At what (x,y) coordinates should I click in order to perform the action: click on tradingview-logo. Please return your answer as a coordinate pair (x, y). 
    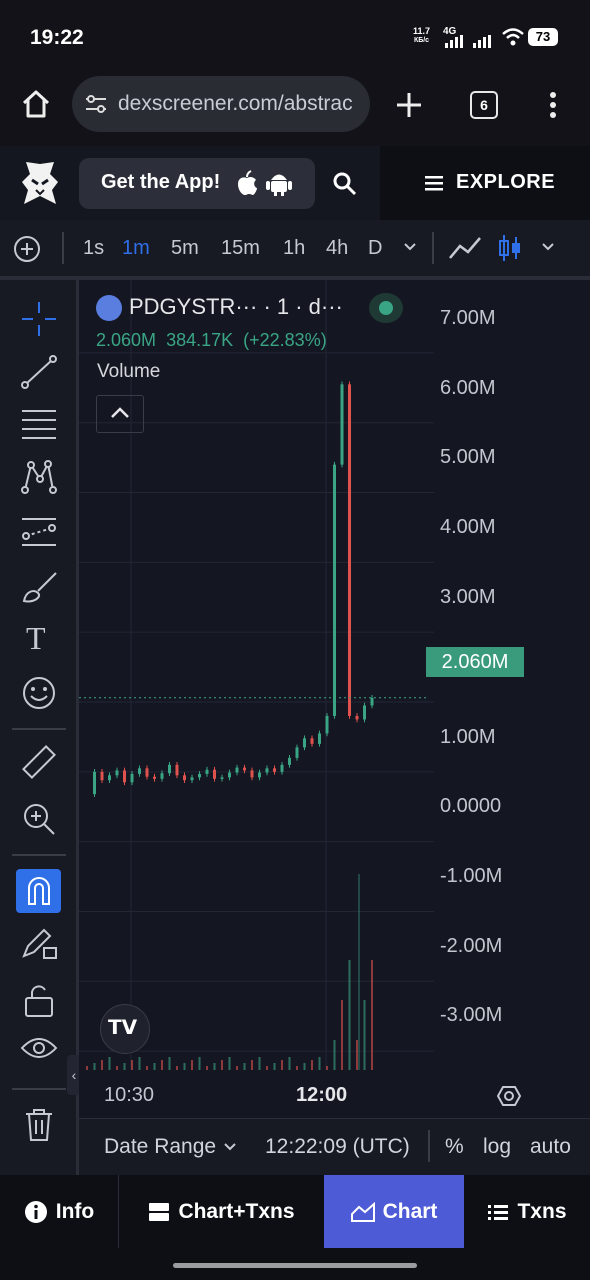
    Looking at the image, I should click on (125, 1029).